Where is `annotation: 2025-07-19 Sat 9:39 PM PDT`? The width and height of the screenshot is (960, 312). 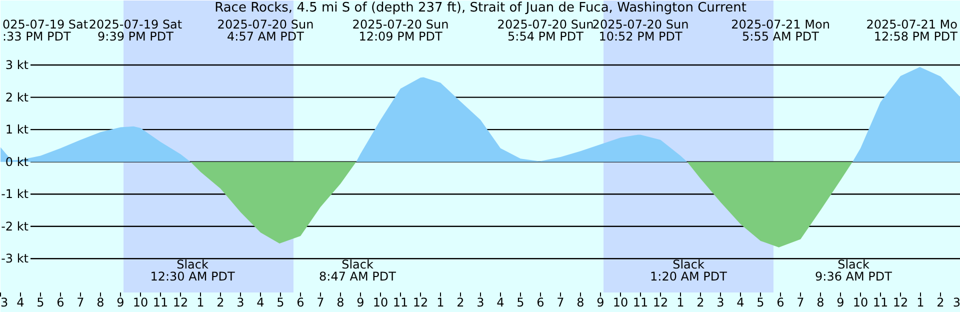
annotation: 2025-07-19 Sat 9:39 PM PDT is located at coordinates (135, 31).